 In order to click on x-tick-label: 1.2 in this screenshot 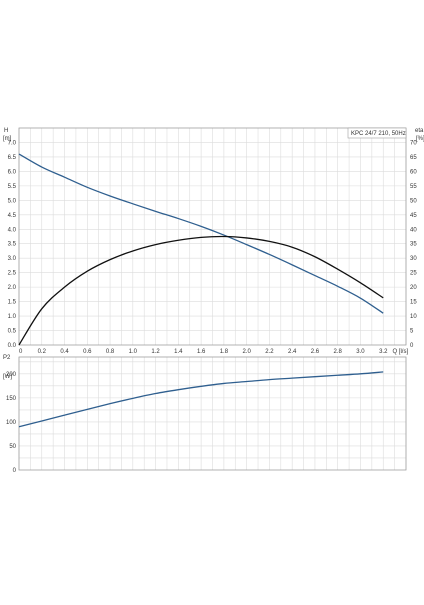, I will do `click(155, 352)`.